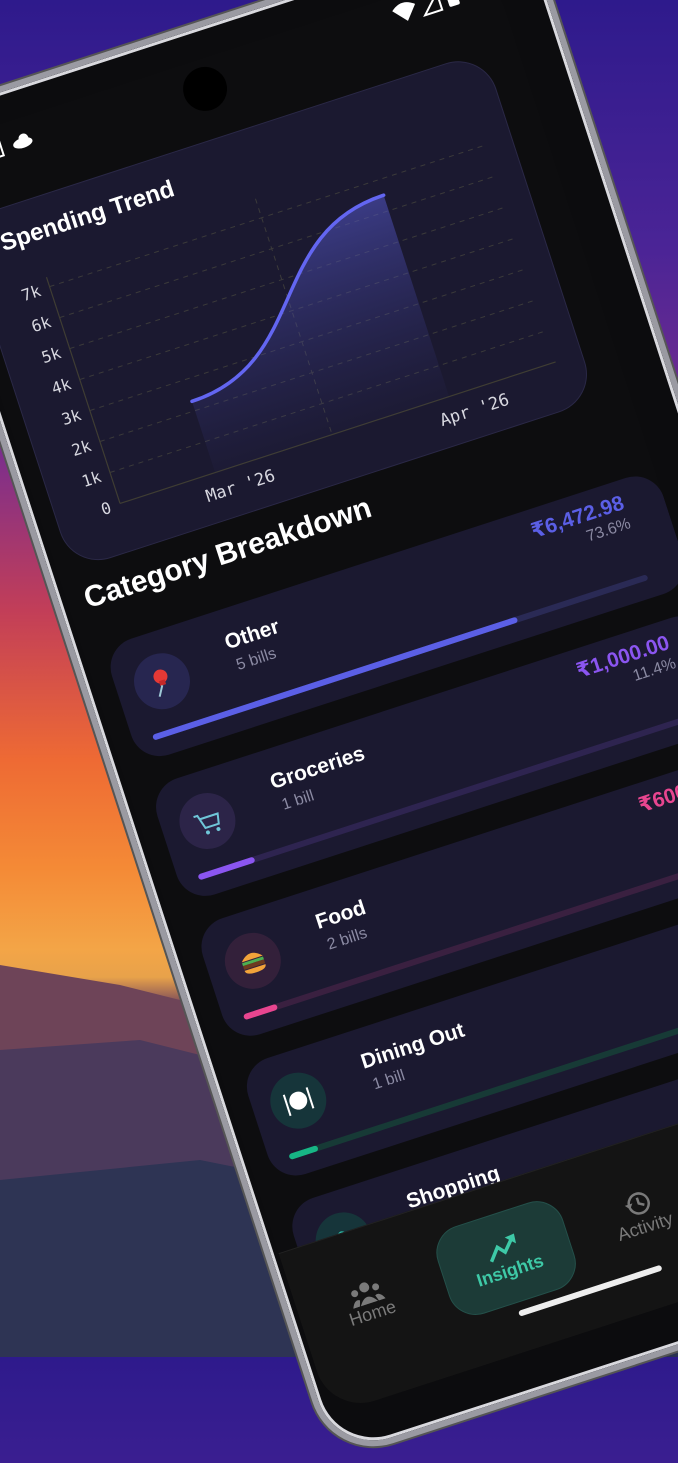 The height and width of the screenshot is (1463, 678). What do you see at coordinates (368, 1302) in the screenshot?
I see `nav-home: Home` at bounding box center [368, 1302].